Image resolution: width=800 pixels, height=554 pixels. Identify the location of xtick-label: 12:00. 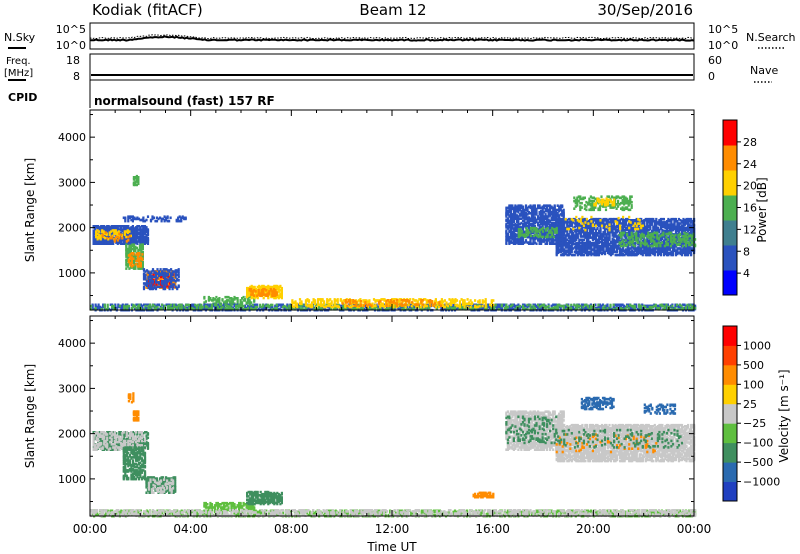
(392, 529).